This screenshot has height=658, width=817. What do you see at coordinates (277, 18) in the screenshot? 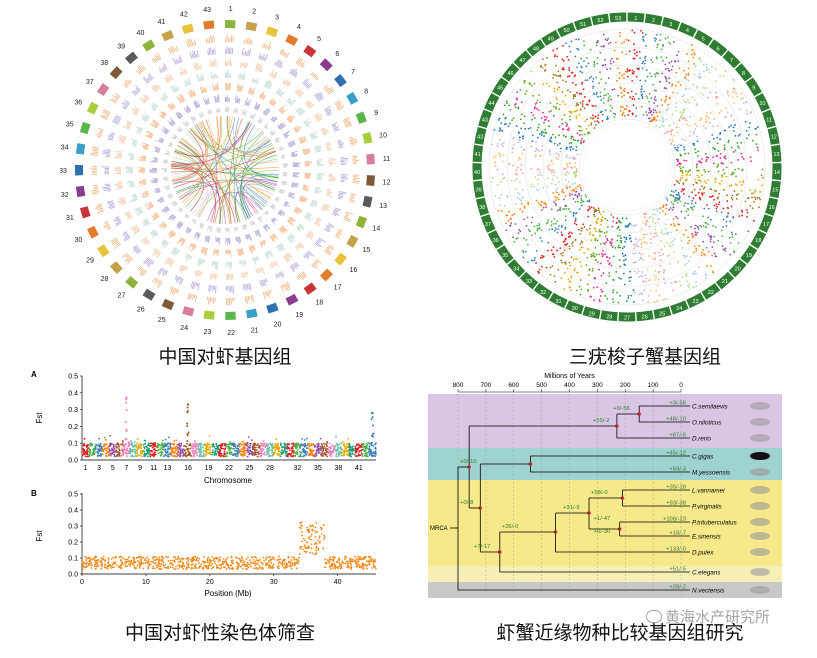
I see `chromosome-label: 3` at bounding box center [277, 18].